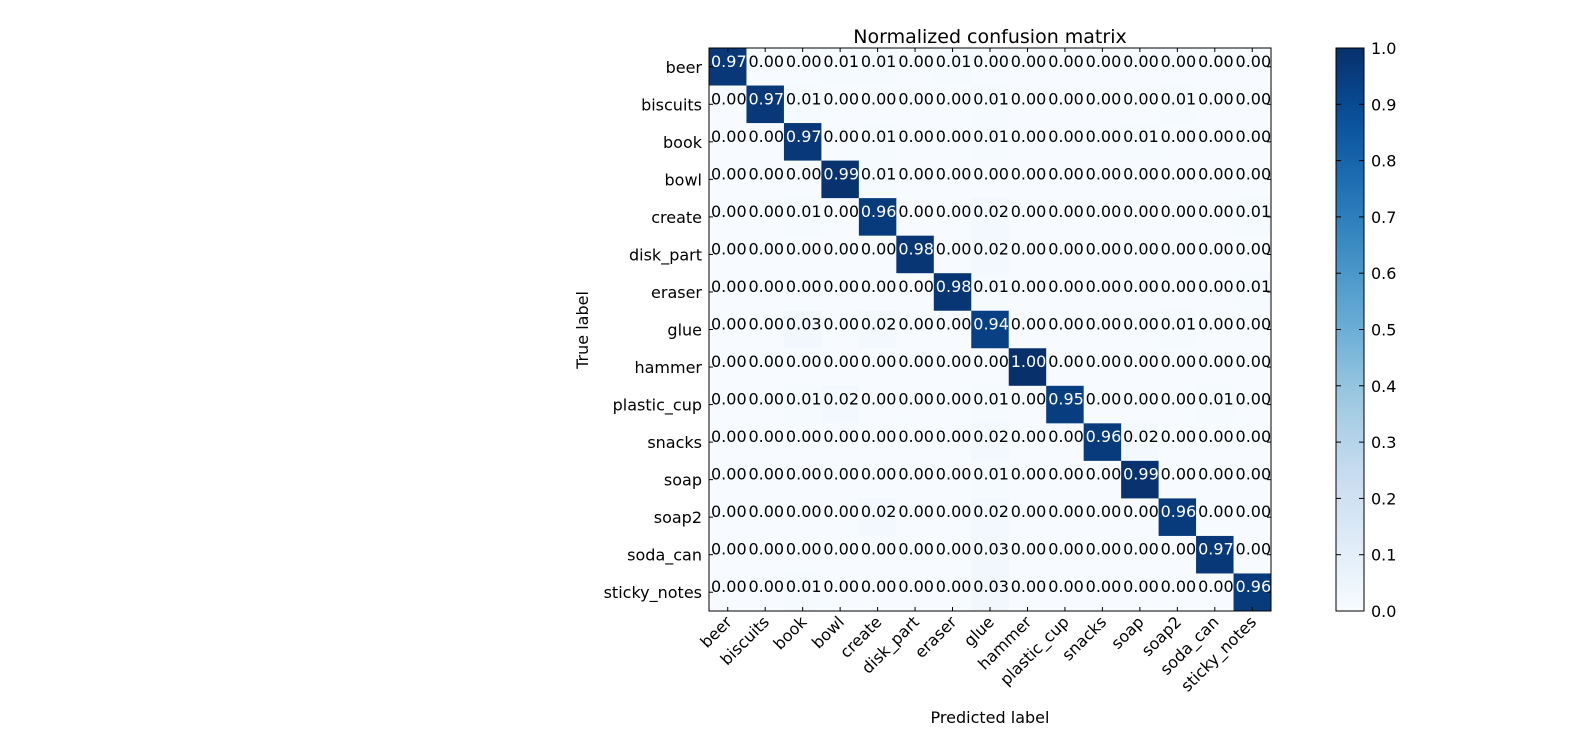 Image resolution: width=1572 pixels, height=753 pixels. Describe the element at coordinates (1065, 217) in the screenshot. I see `heatmap-cell-create-plastic_cup` at that location.